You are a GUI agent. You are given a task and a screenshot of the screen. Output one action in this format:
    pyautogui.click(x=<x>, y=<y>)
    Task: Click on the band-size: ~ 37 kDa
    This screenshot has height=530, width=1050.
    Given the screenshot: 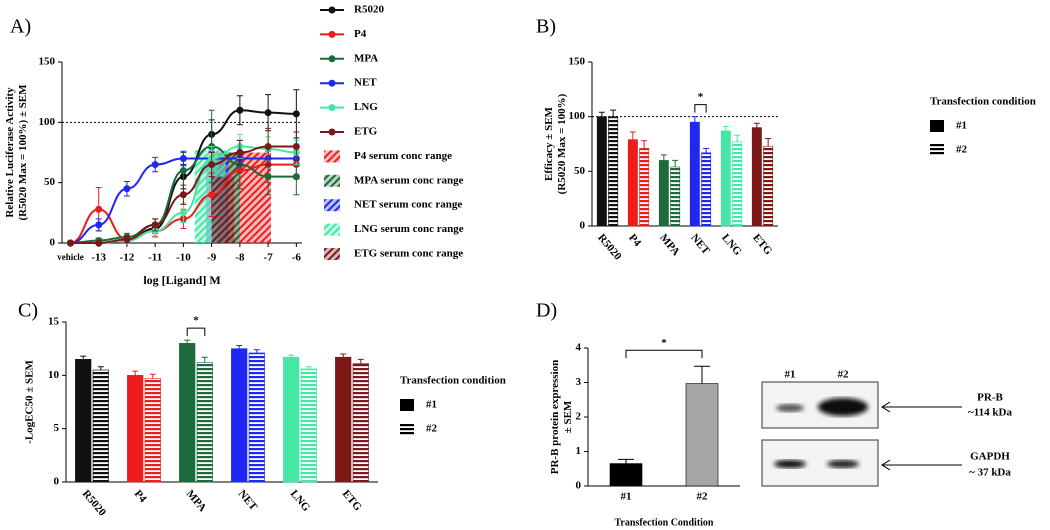 What is the action you would take?
    pyautogui.click(x=990, y=473)
    